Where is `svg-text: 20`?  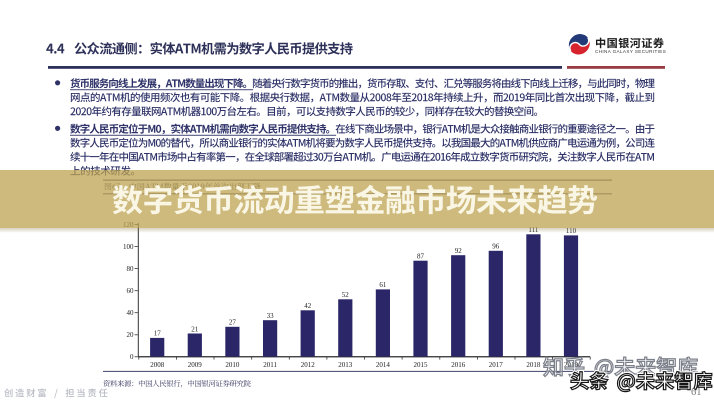
svg-text: 20 is located at coordinates (131, 335).